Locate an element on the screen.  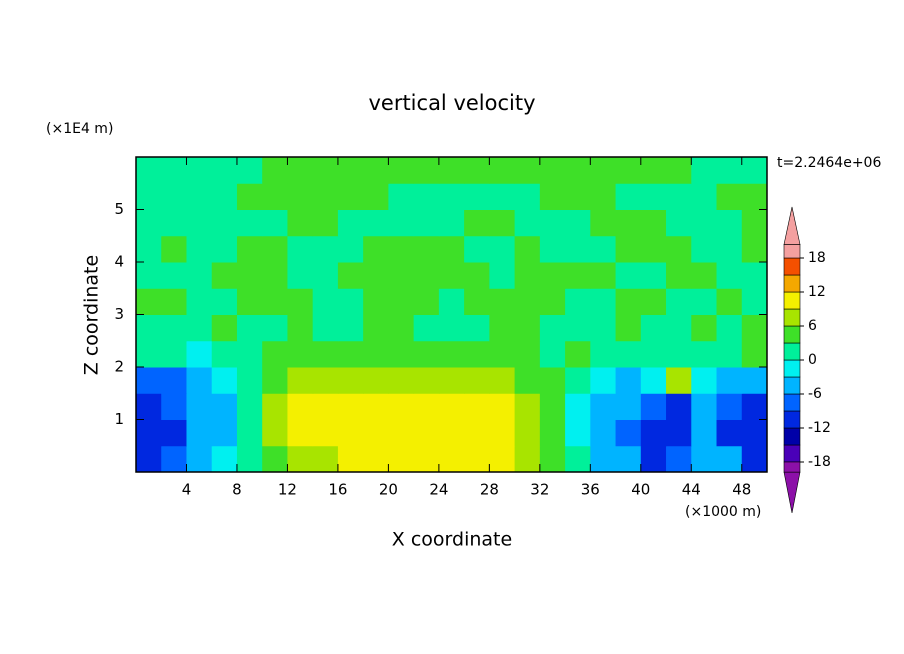
x-tick-label: 36 is located at coordinates (590, 490).